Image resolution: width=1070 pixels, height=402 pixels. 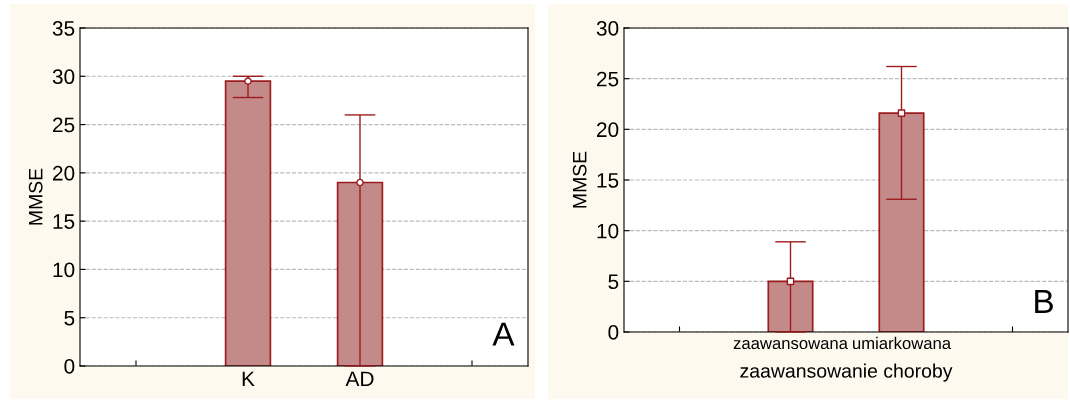 What do you see at coordinates (790, 344) in the screenshot?
I see `x-tick-label: zaawansowana` at bounding box center [790, 344].